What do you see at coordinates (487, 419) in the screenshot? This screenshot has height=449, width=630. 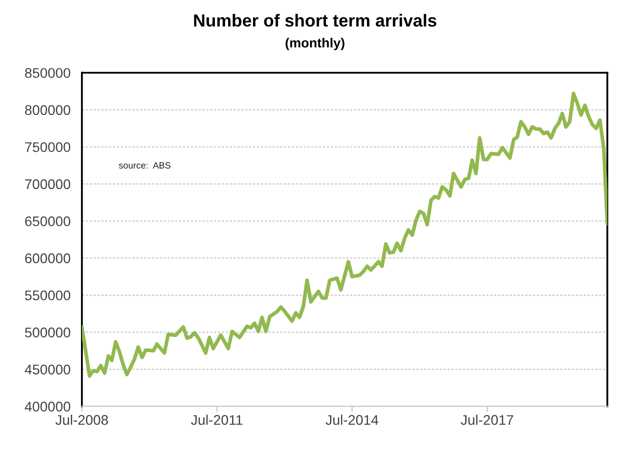 I see `x-tick-label: Jul-2017` at bounding box center [487, 419].